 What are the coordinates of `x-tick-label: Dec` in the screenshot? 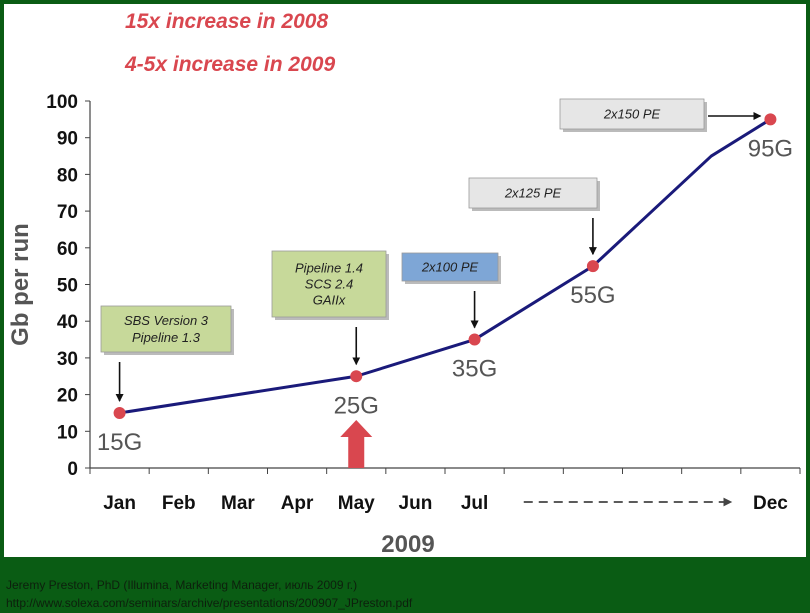 It's located at (770, 503).